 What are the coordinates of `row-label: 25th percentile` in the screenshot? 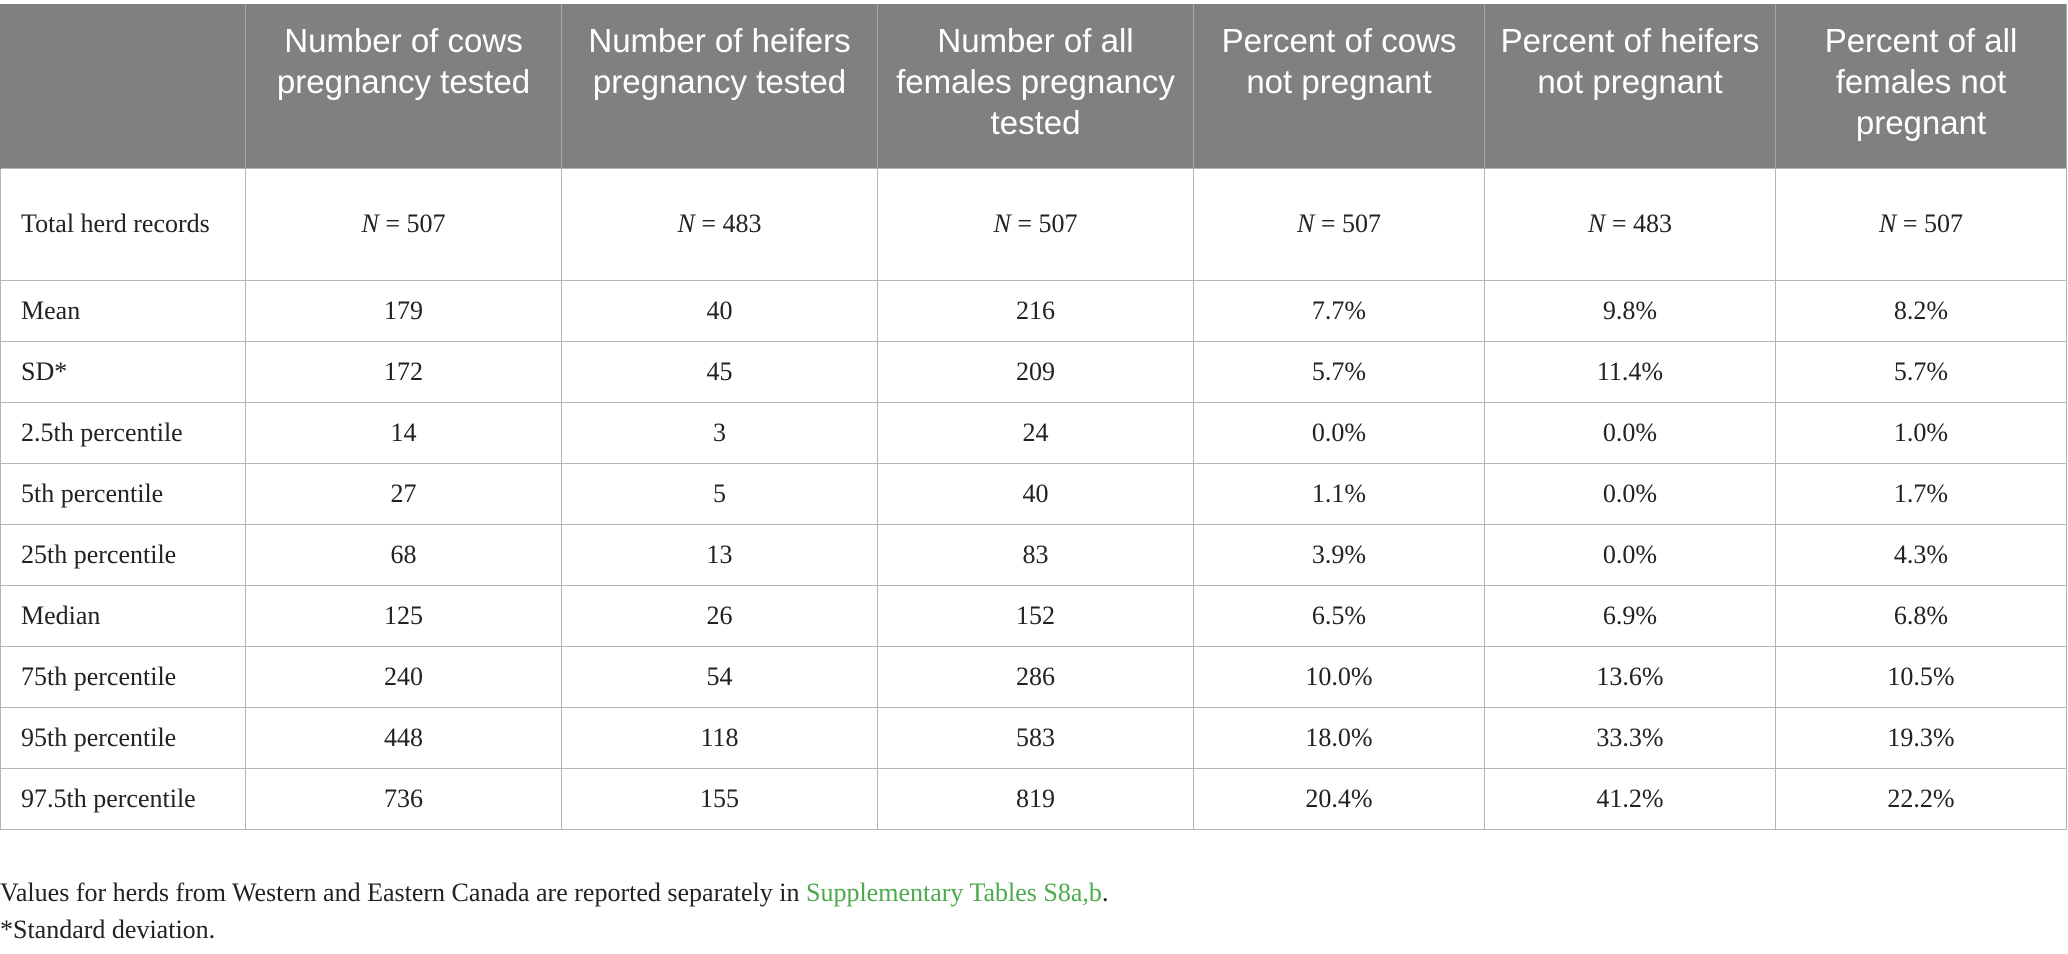 It's located at (123, 554).